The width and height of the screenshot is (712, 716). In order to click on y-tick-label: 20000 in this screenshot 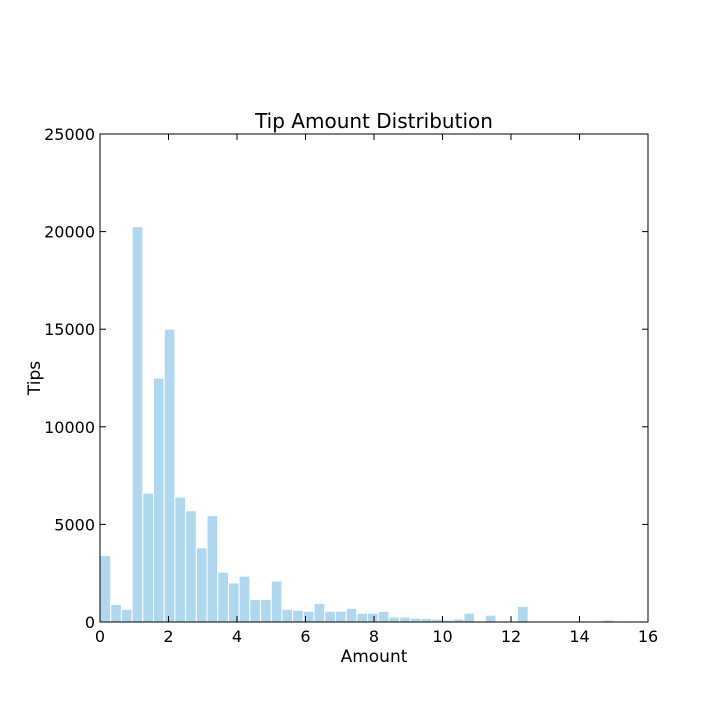, I will do `click(69, 232)`.